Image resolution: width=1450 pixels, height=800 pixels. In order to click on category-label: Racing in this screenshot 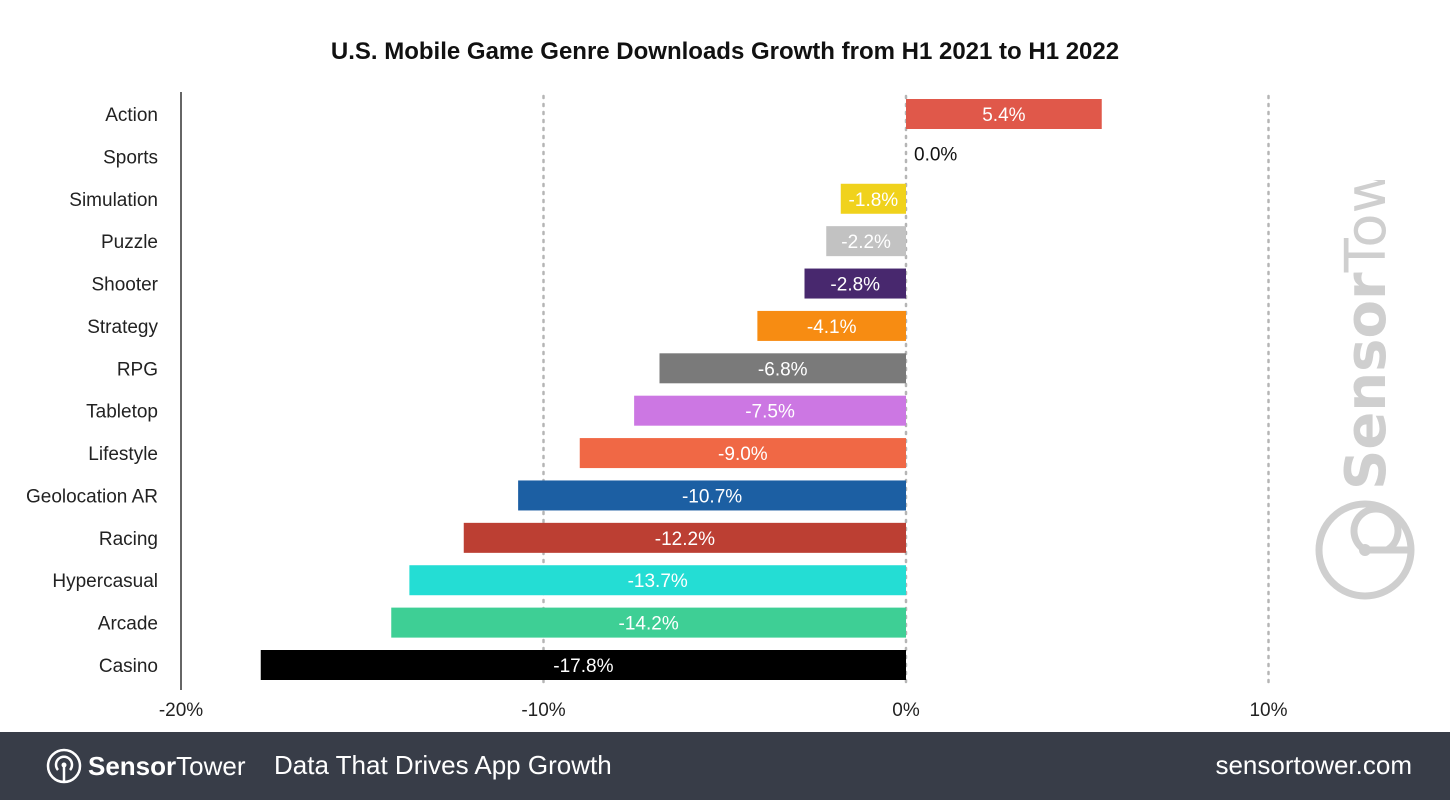, I will do `click(128, 539)`.